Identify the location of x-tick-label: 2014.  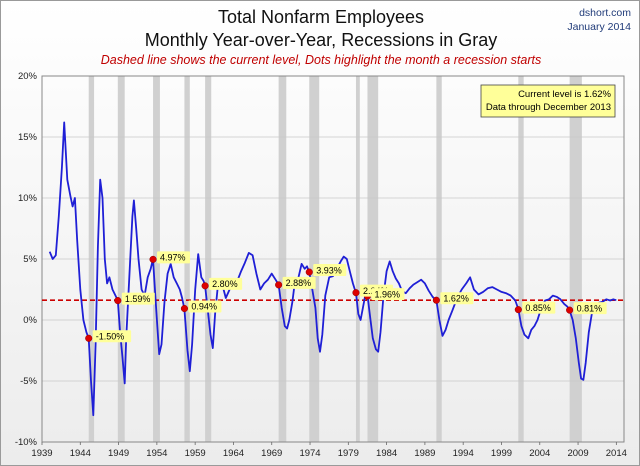
(616, 453).